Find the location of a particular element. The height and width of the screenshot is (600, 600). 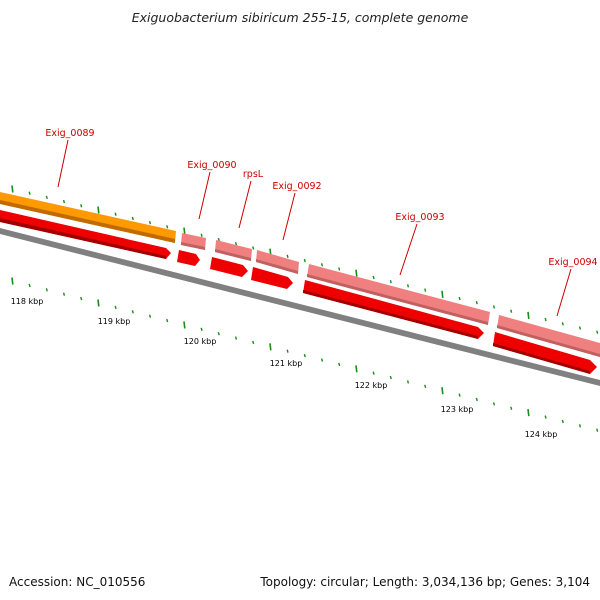

label-exig-0094: Exig_0094 is located at coordinates (572, 262).